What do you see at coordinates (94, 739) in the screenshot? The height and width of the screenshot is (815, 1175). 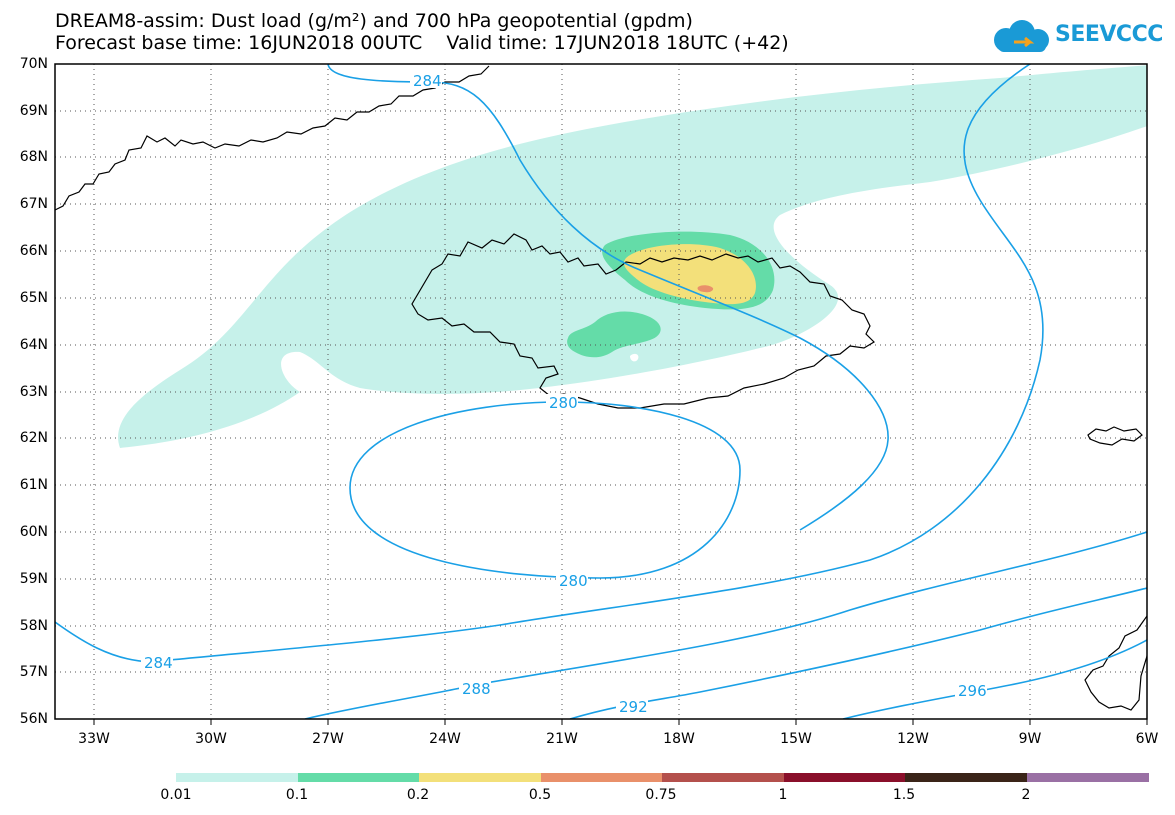 I see `lon-label: 33W` at bounding box center [94, 739].